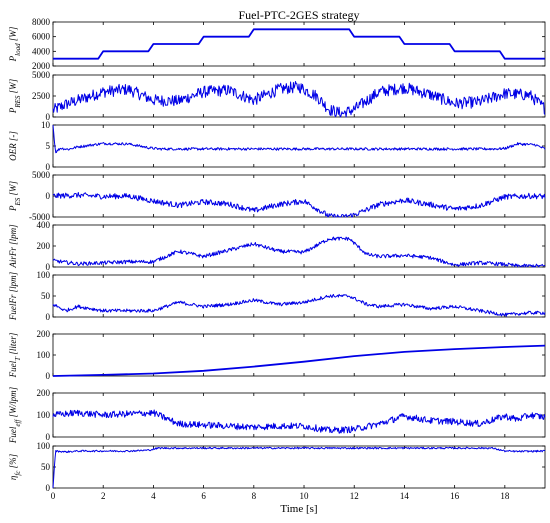  I want to click on panel-1: 2000 4000 6000 8000 Pload [W], so click(277, 44).